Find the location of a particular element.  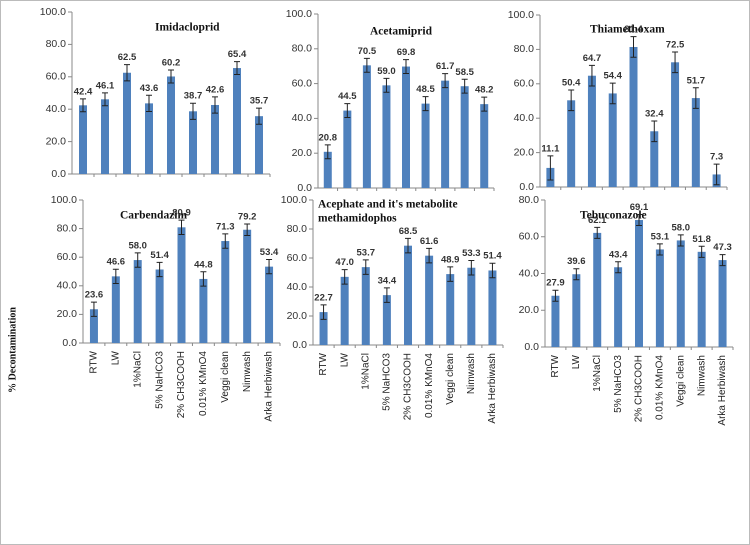

data-label: 53.7 is located at coordinates (366, 252).